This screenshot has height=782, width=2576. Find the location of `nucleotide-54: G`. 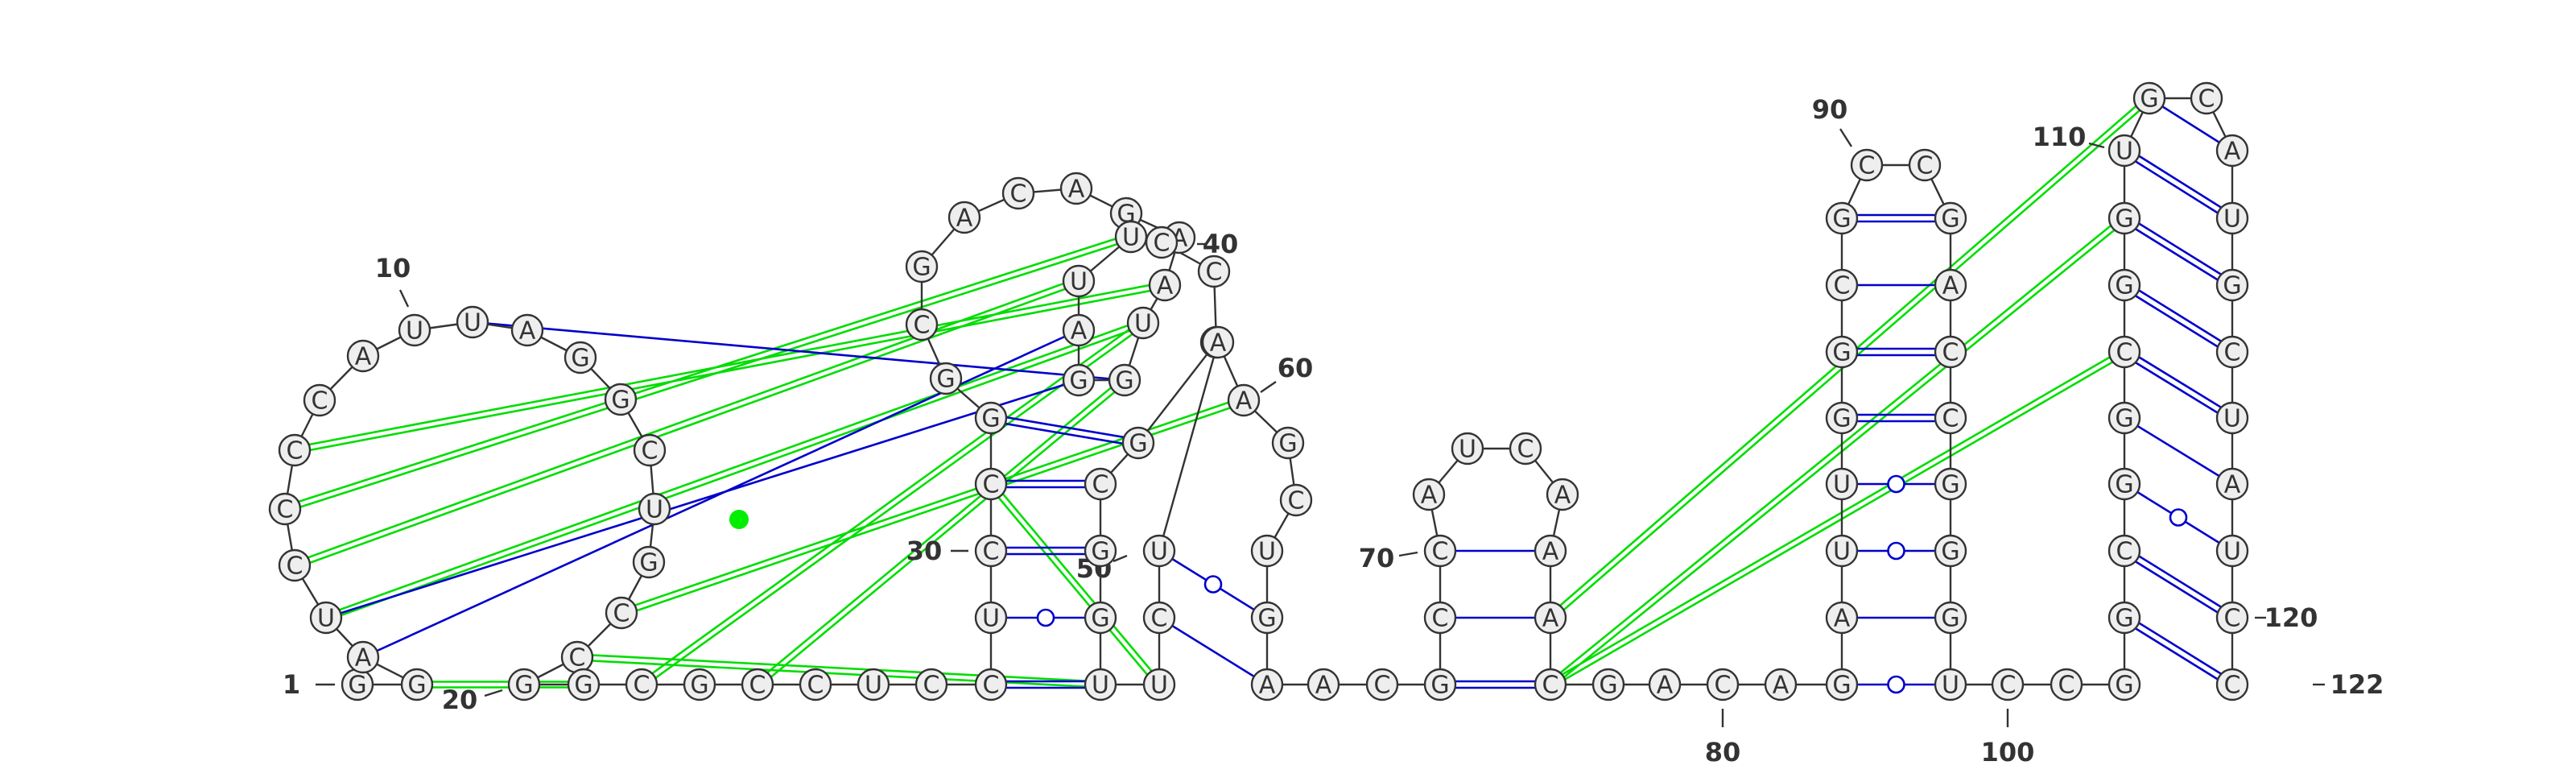

nucleotide-54: G is located at coordinates (1100, 618).